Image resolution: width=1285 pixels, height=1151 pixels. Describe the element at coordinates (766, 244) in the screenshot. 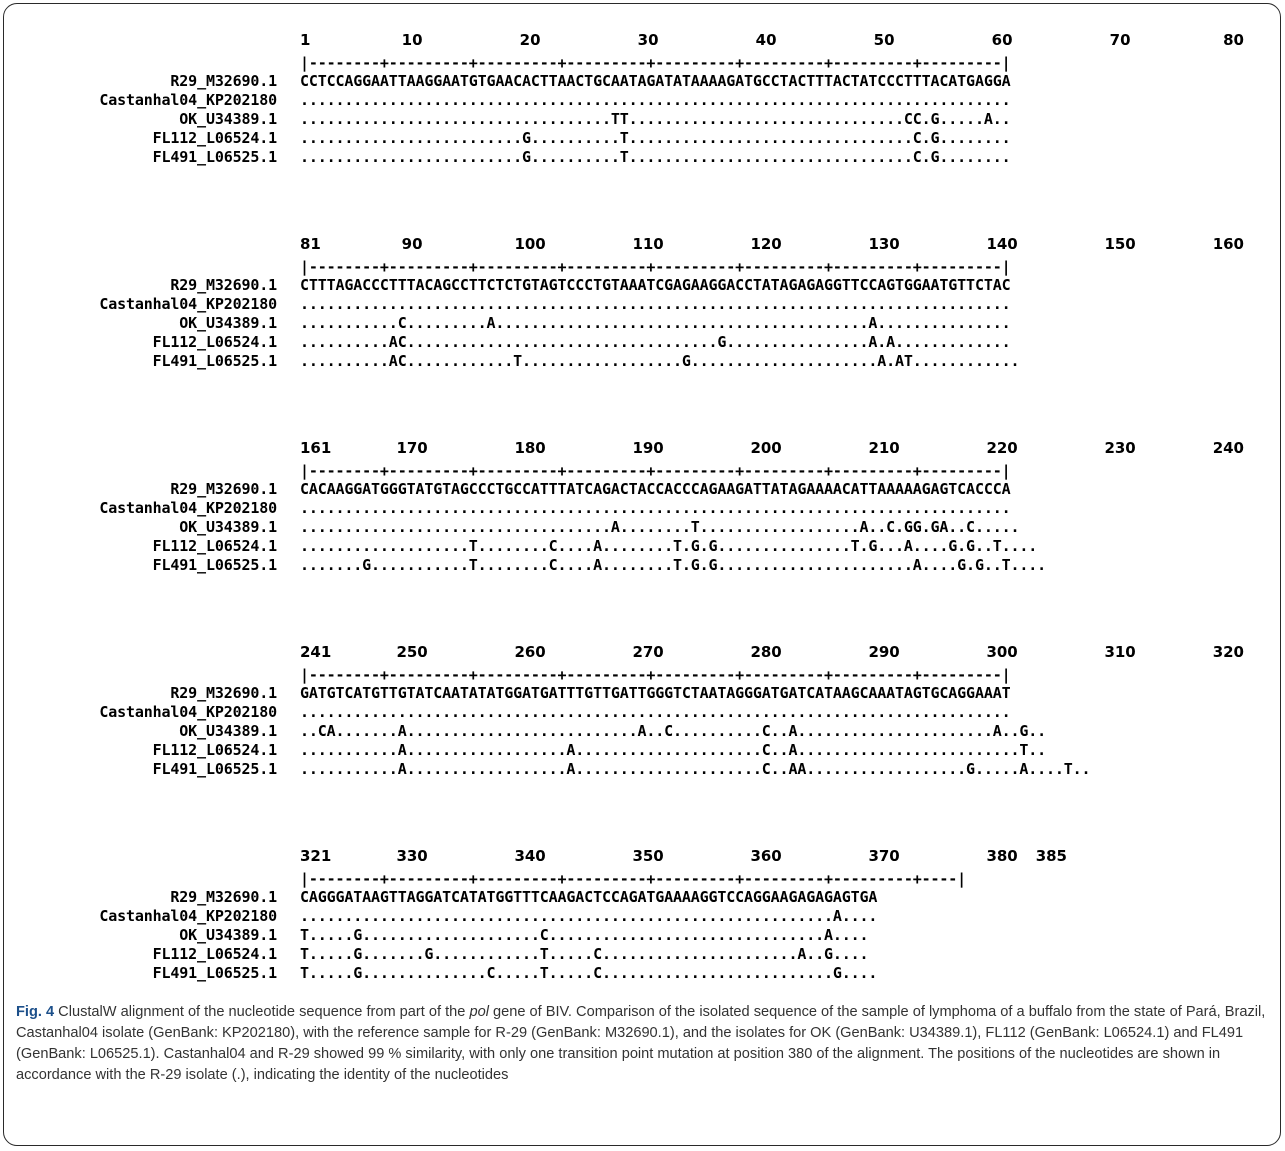

I see `position-label: 120` at that location.